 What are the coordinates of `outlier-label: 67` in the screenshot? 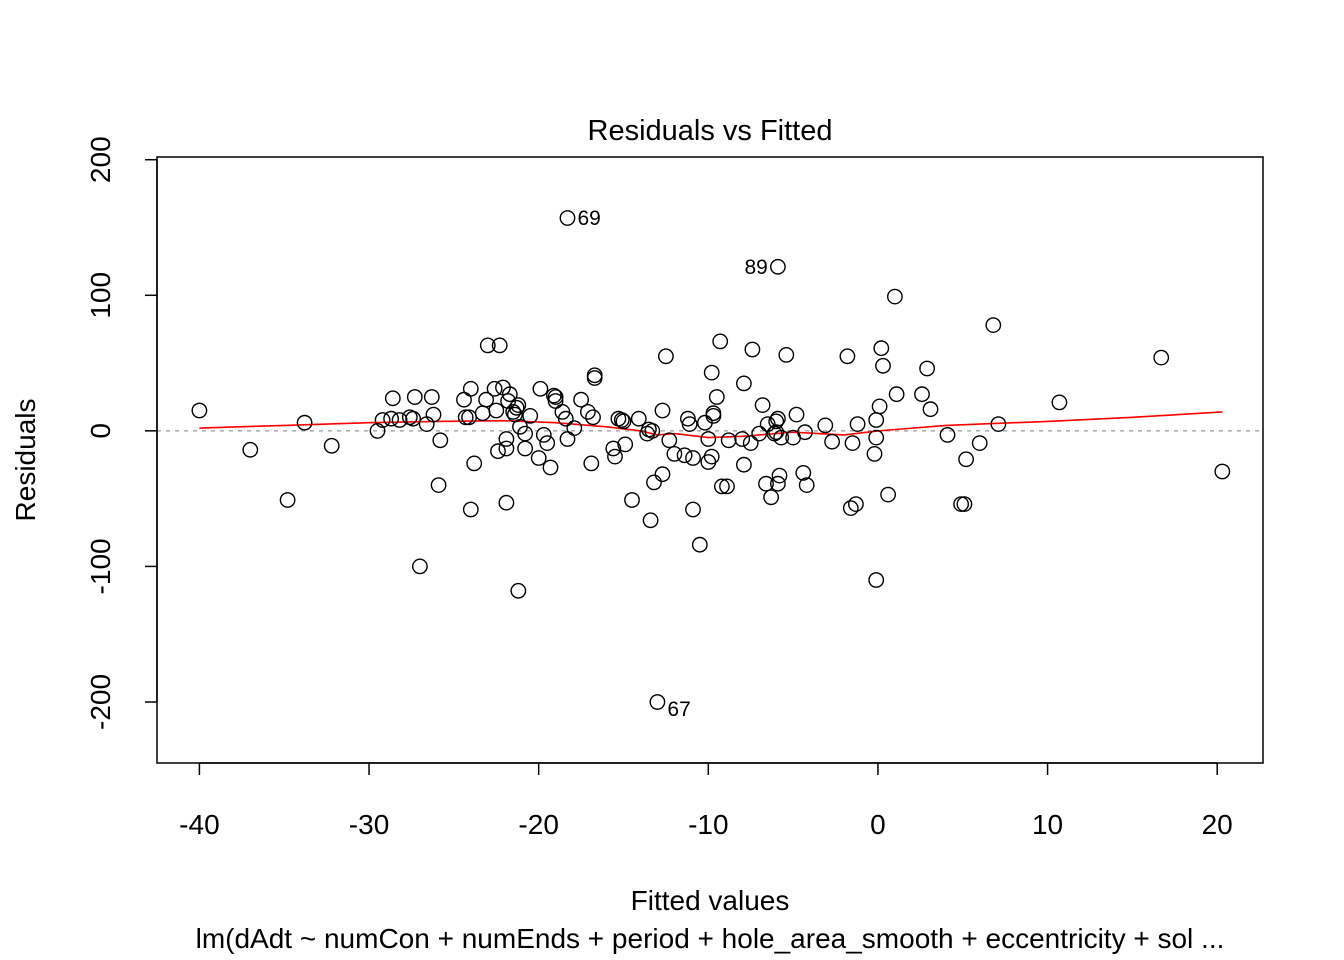 It's located at (678, 709).